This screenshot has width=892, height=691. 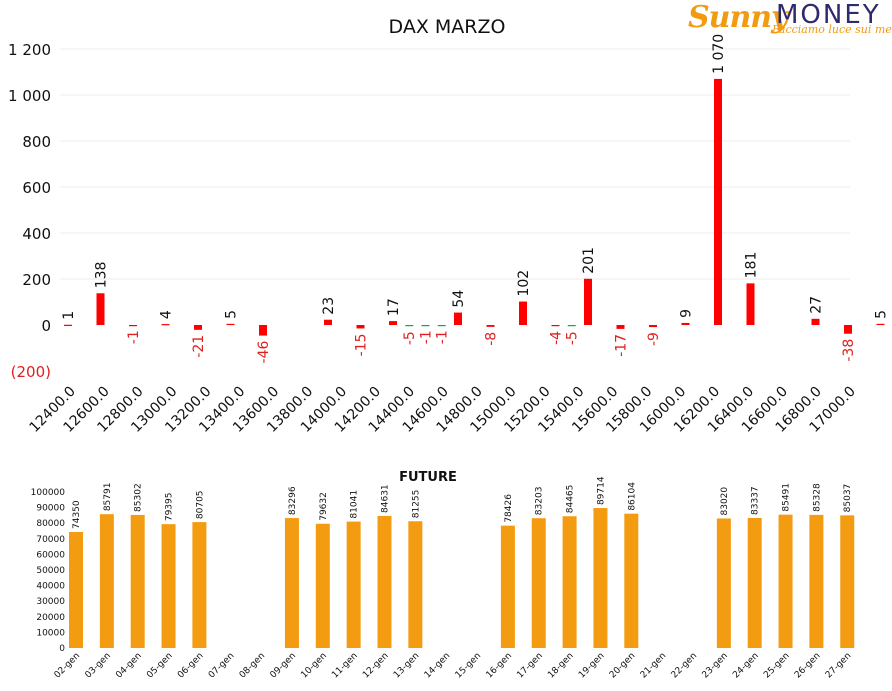 What do you see at coordinates (329, 306) in the screenshot?
I see `data-label: 23` at bounding box center [329, 306].